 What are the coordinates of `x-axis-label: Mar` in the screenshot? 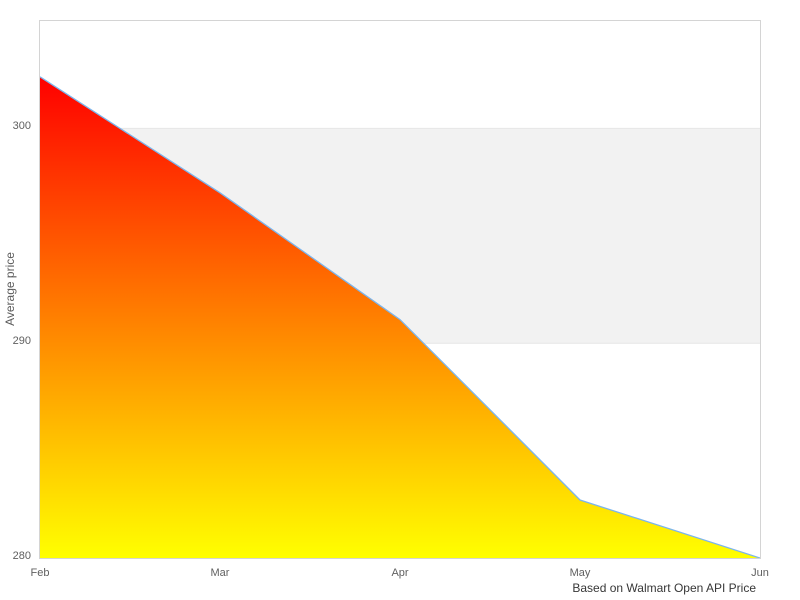 It's located at (220, 573).